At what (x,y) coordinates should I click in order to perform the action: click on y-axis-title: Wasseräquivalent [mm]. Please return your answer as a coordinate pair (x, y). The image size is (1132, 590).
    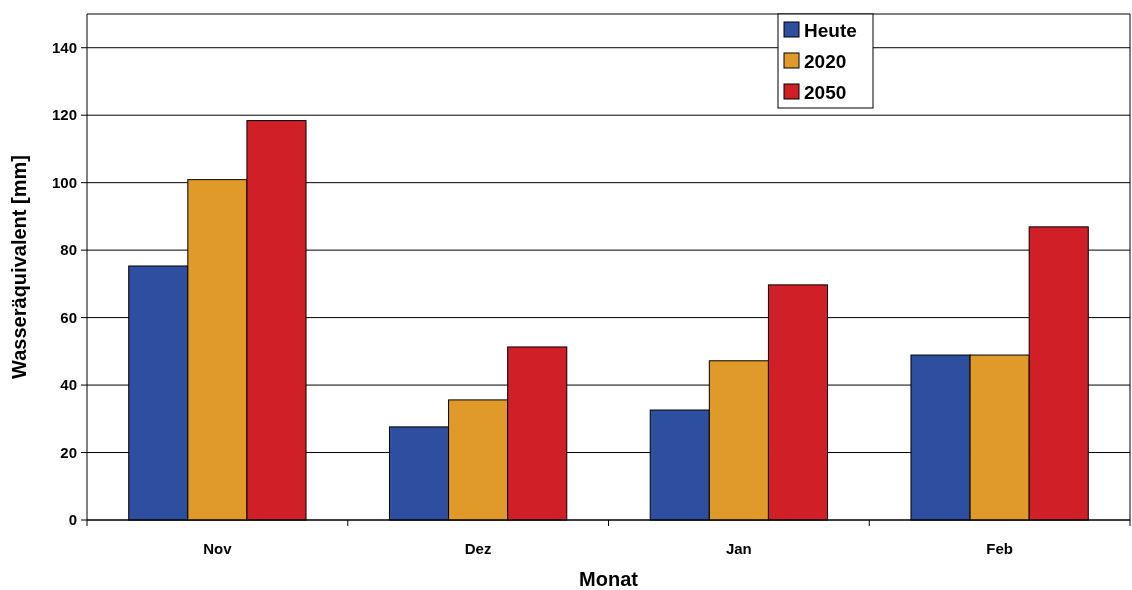
    Looking at the image, I should click on (19, 267).